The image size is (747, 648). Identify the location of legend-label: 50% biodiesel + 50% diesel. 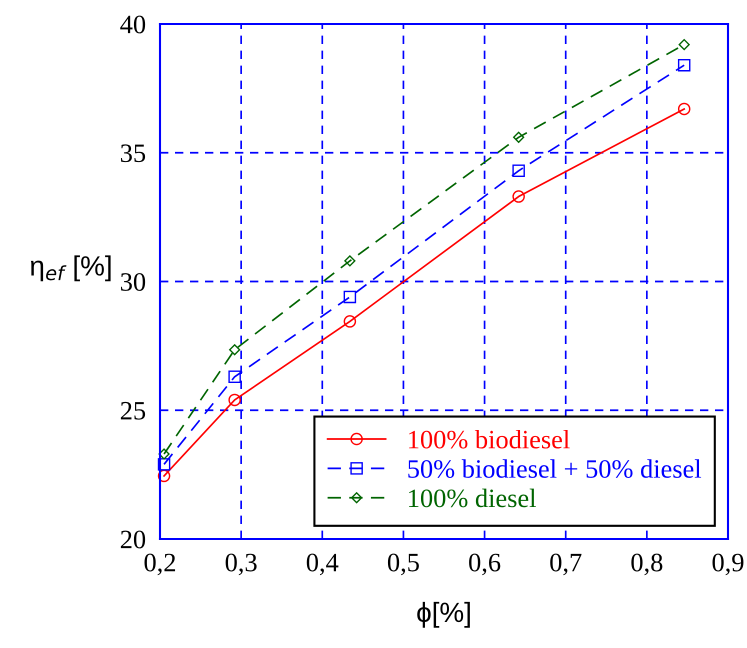
(555, 468).